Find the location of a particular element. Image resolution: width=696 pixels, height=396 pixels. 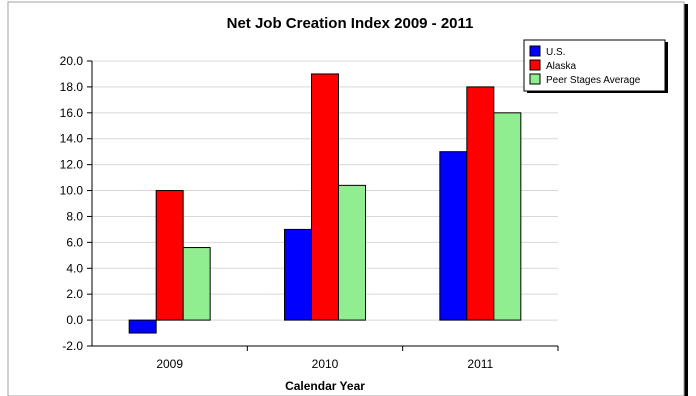

bar-u-s--2010 is located at coordinates (298, 274).